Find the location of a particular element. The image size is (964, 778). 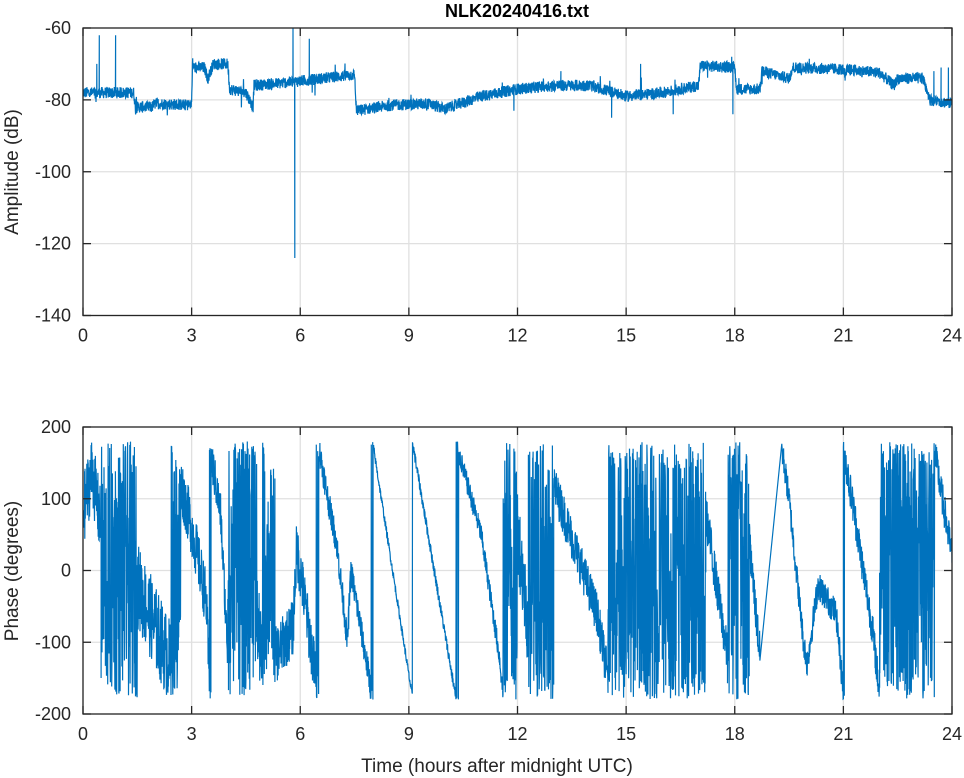

figure-title: NLK20240416.txt is located at coordinates (517, 11).